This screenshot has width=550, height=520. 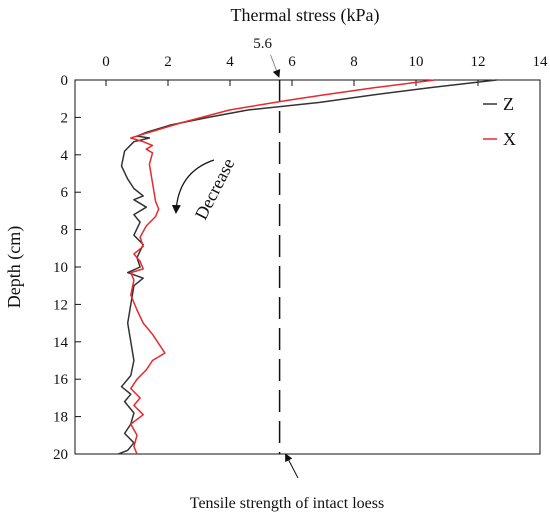 What do you see at coordinates (60, 268) in the screenshot?
I see `y-tick-label: 10` at bounding box center [60, 268].